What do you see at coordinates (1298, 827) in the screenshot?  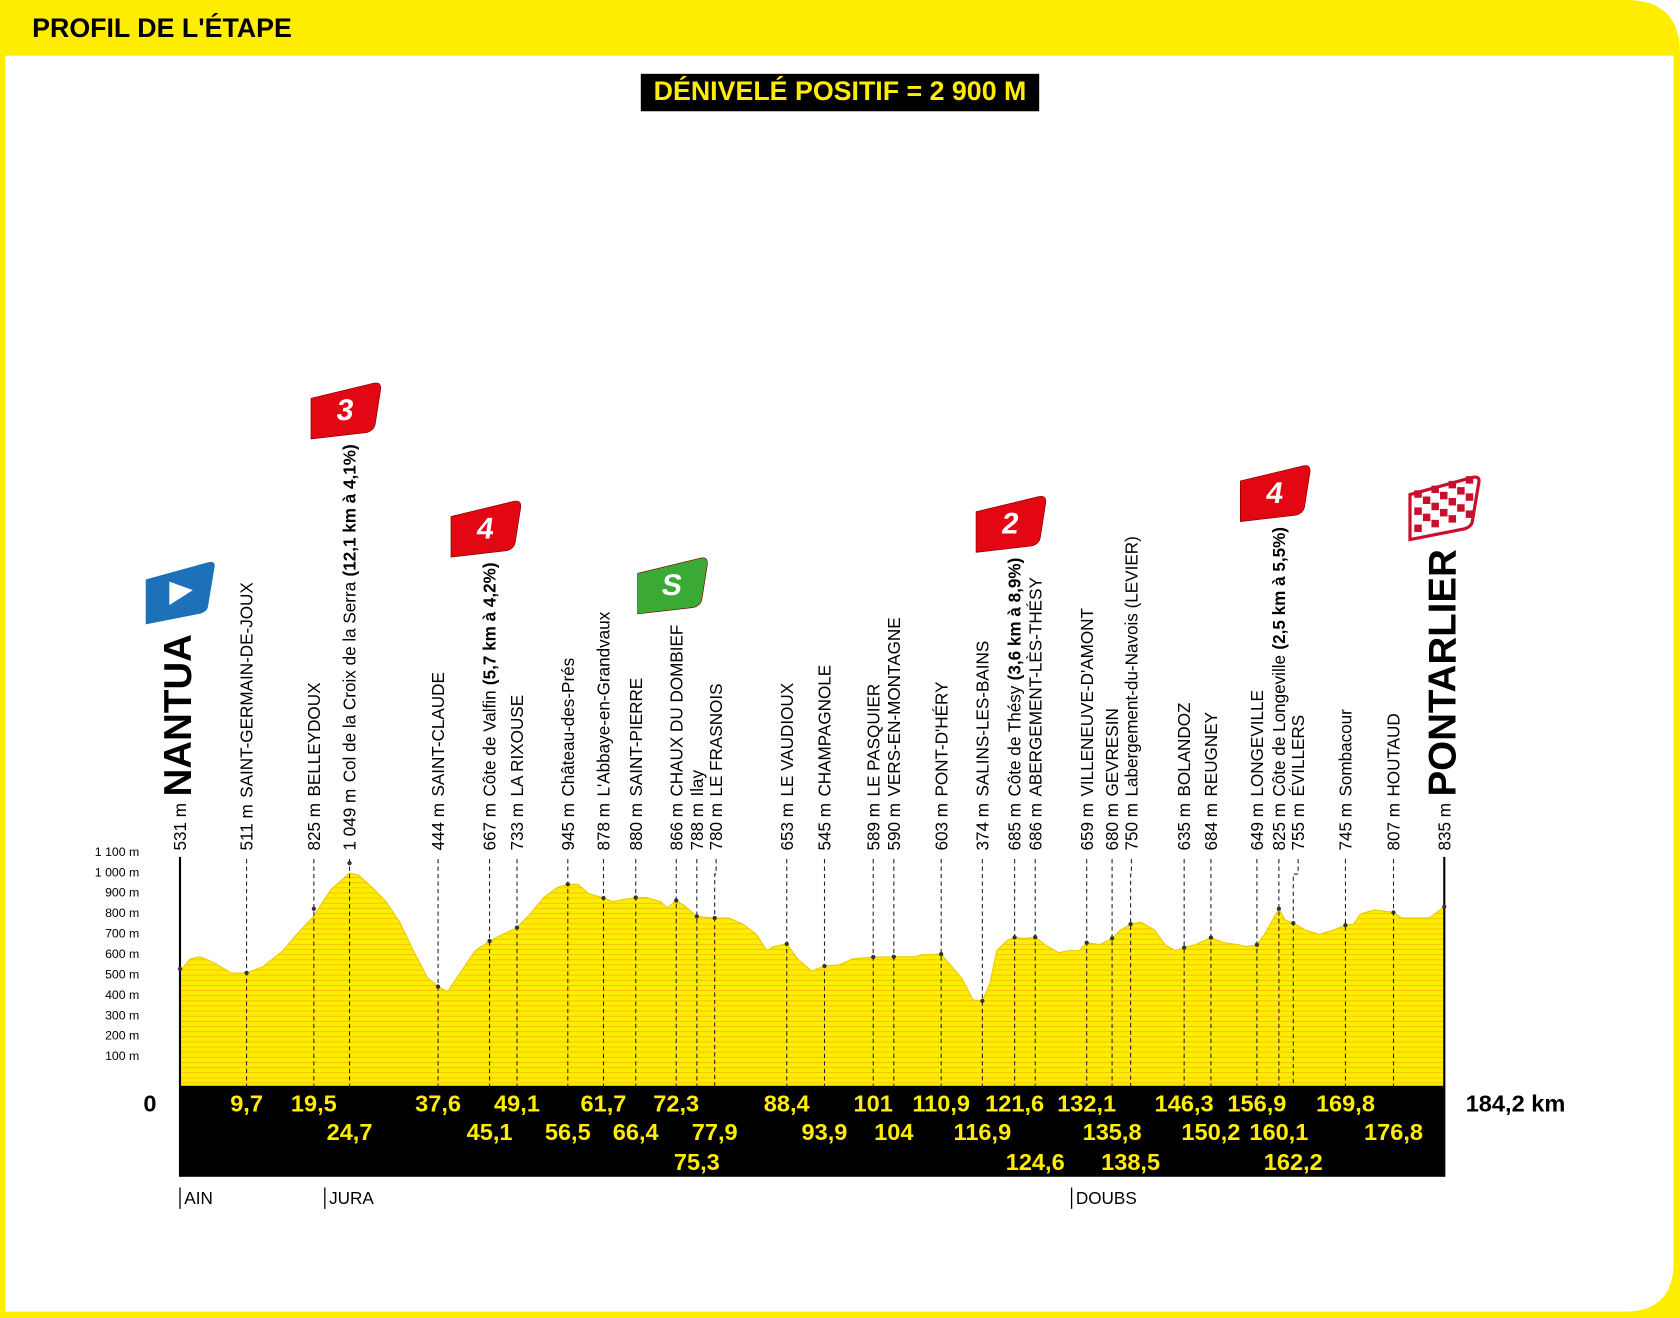 I see `waypoint-altitude: 755 m` at bounding box center [1298, 827].